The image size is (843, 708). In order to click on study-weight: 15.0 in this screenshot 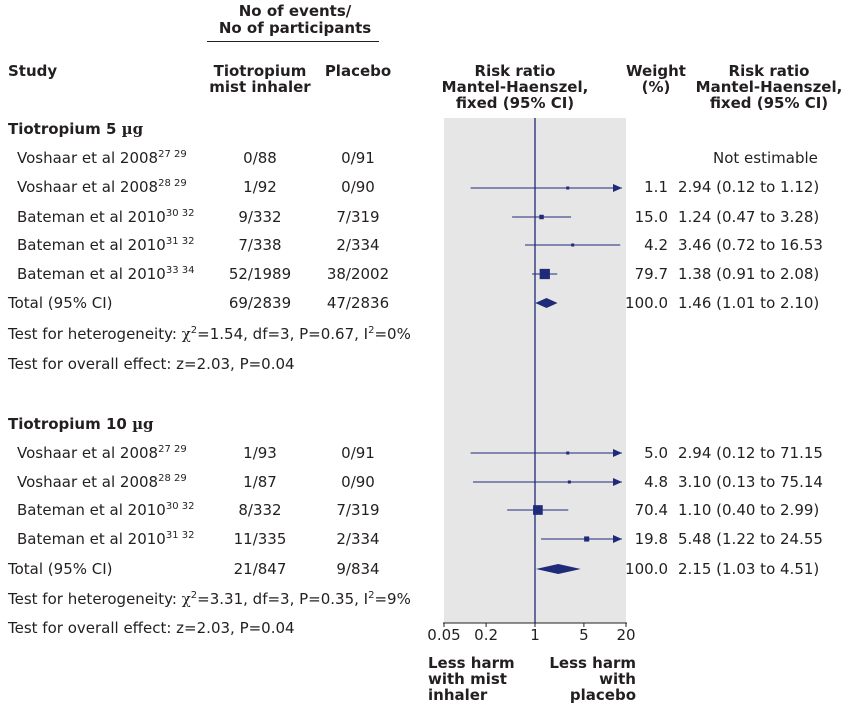, I will do `click(651, 217)`.